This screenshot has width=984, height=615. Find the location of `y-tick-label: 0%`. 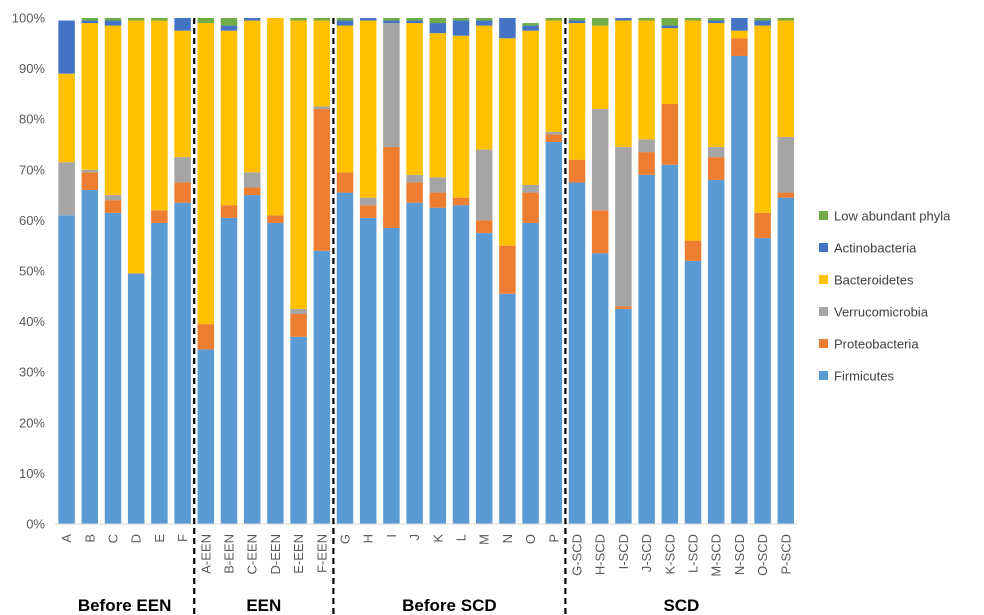

y-tick-label: 0% is located at coordinates (35, 524).